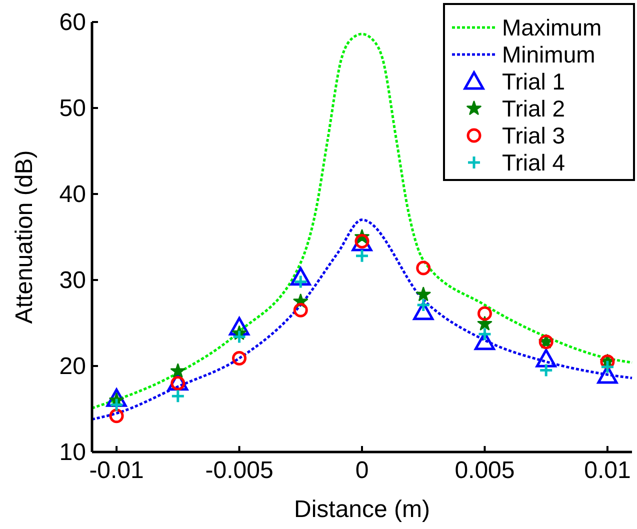 This screenshot has height=529, width=637. I want to click on y-tick-label: 60, so click(72, 22).